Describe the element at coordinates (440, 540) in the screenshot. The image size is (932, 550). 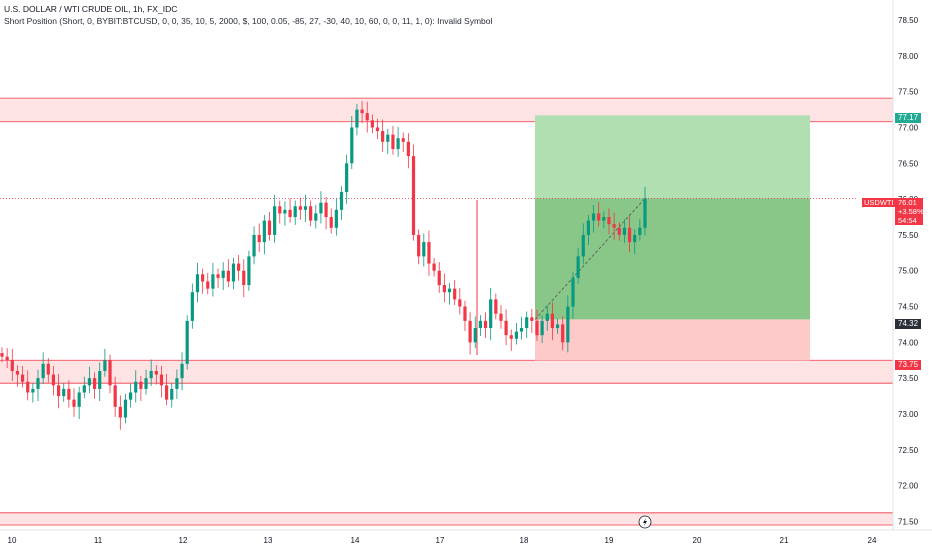
I see `time-tick-label: 17` at that location.